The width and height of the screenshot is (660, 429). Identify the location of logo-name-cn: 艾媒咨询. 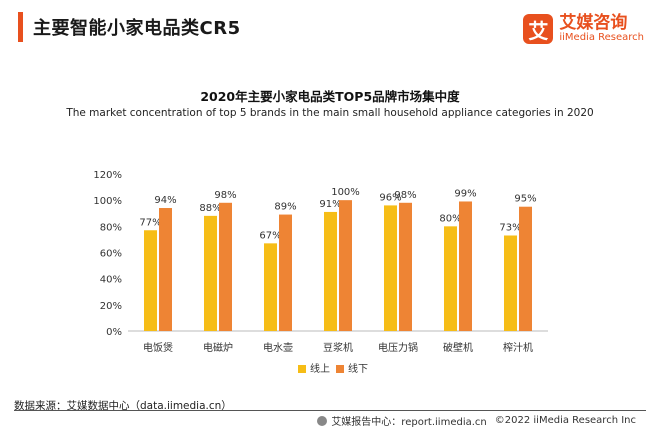
(593, 23).